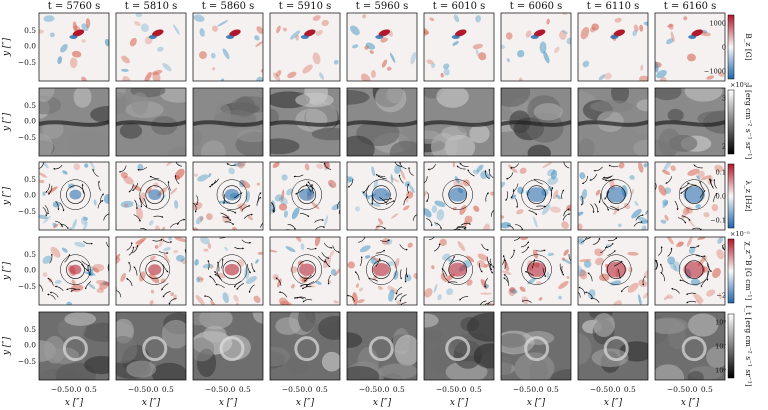 This screenshot has width=768, height=410. What do you see at coordinates (228, 6) in the screenshot?
I see `time-label: t = 5860 s` at bounding box center [228, 6].